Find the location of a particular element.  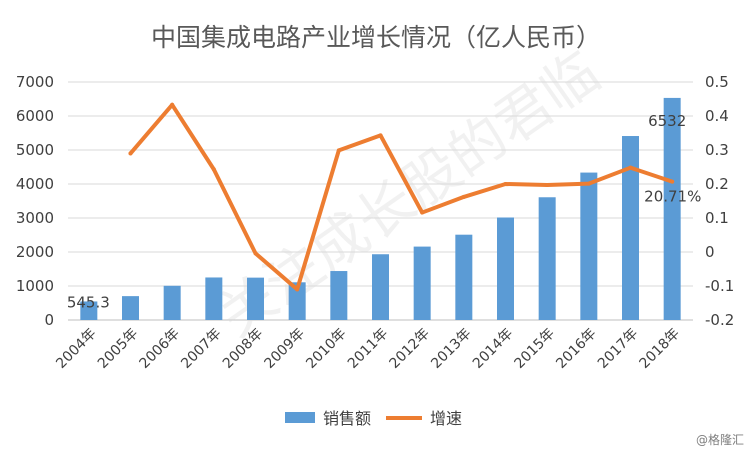

chart-title: 中国集成电路产业增长情况（亿人民币） is located at coordinates (376, 37).